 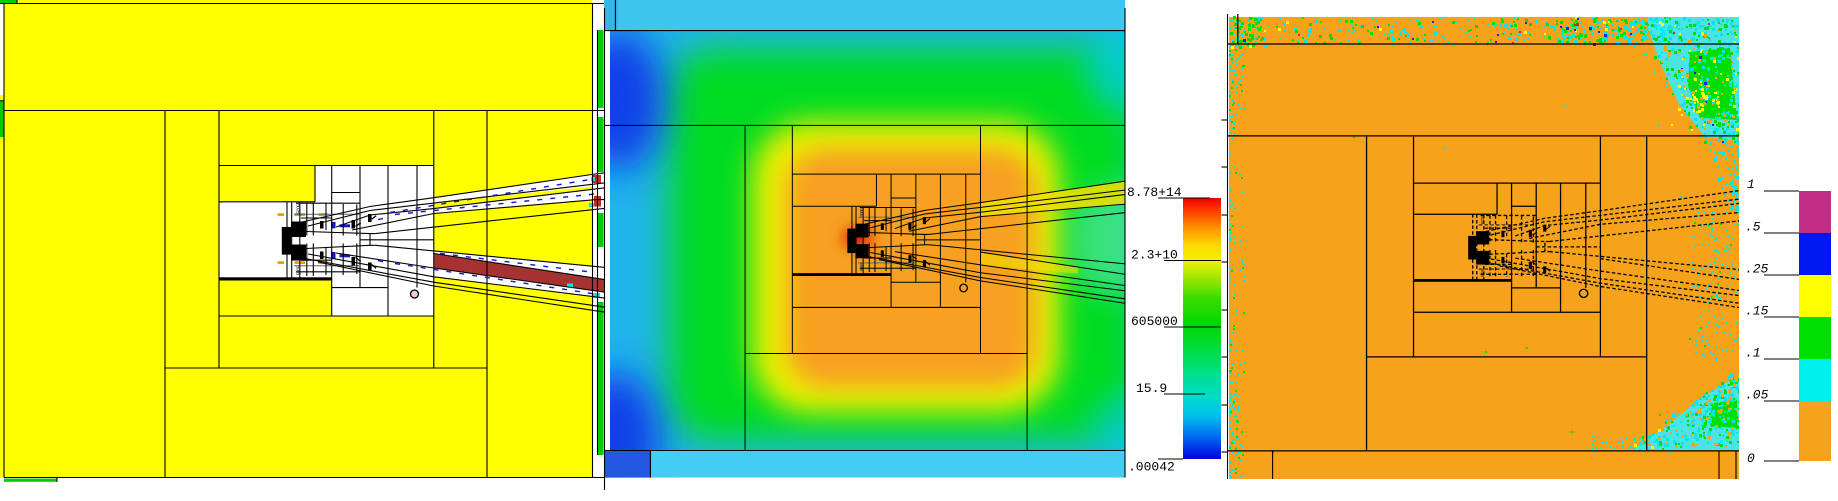 I want to click on svg-text: 8.78+14, so click(x=1154, y=192).